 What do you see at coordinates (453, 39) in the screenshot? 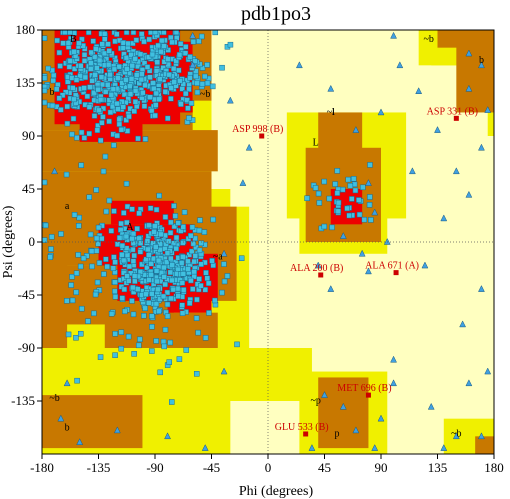
I see `allowed-region` at bounding box center [453, 39].